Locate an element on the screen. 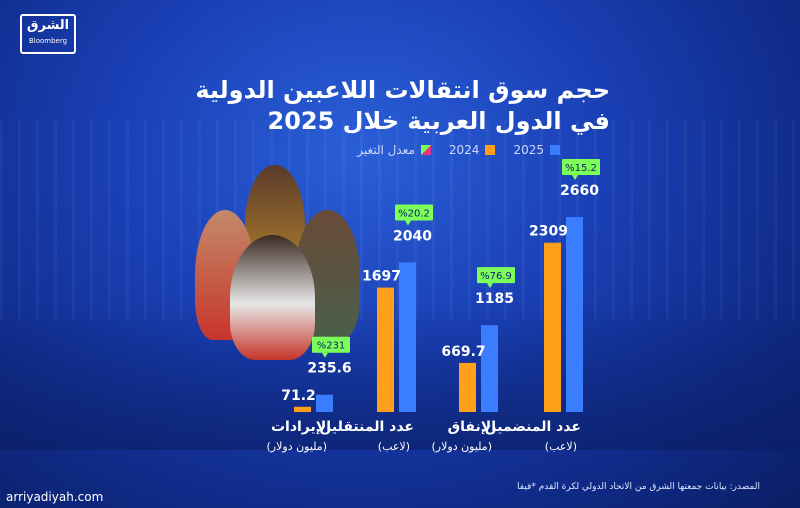  legend-item-change: معدل التغير is located at coordinates (394, 150).